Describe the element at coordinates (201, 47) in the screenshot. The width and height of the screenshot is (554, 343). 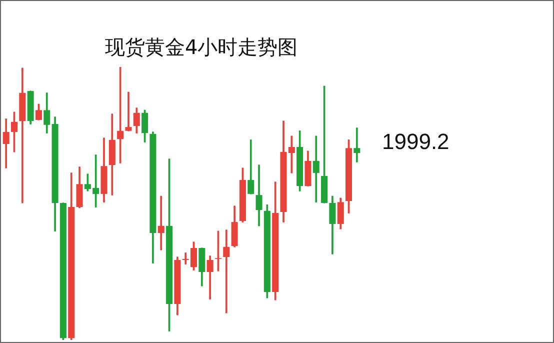
I see `chart-title: 现货黄金4小时走势图` at that location.